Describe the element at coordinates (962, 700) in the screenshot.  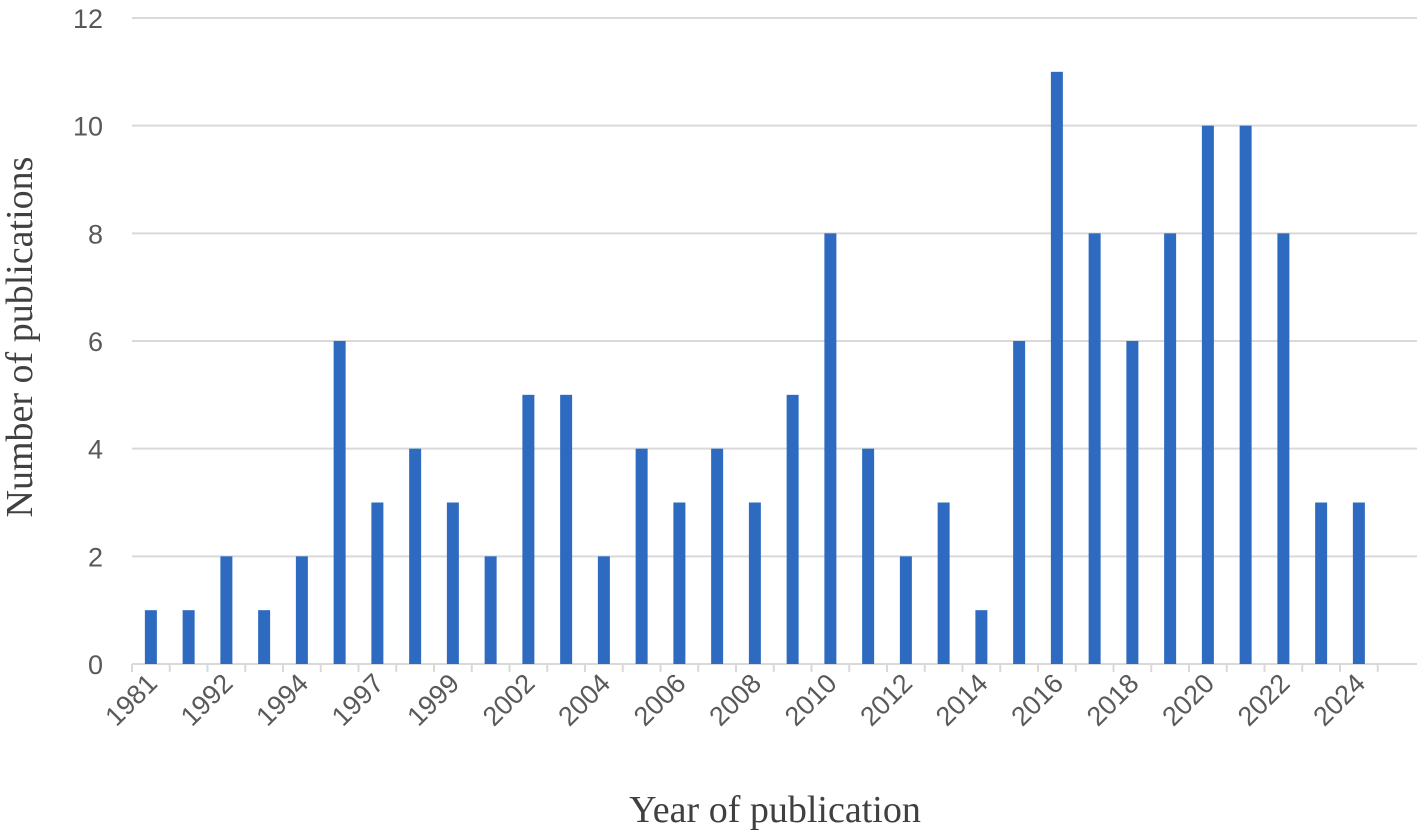
I see `x-tick-label: 2014` at that location.